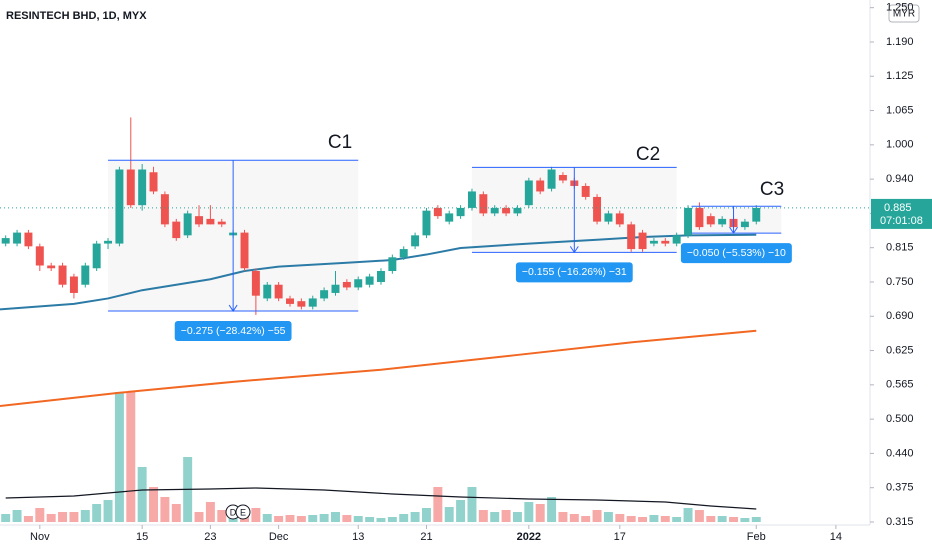 The height and width of the screenshot is (550, 932). Describe the element at coordinates (772, 189) in the screenshot. I see `measure-name: C3` at that location.